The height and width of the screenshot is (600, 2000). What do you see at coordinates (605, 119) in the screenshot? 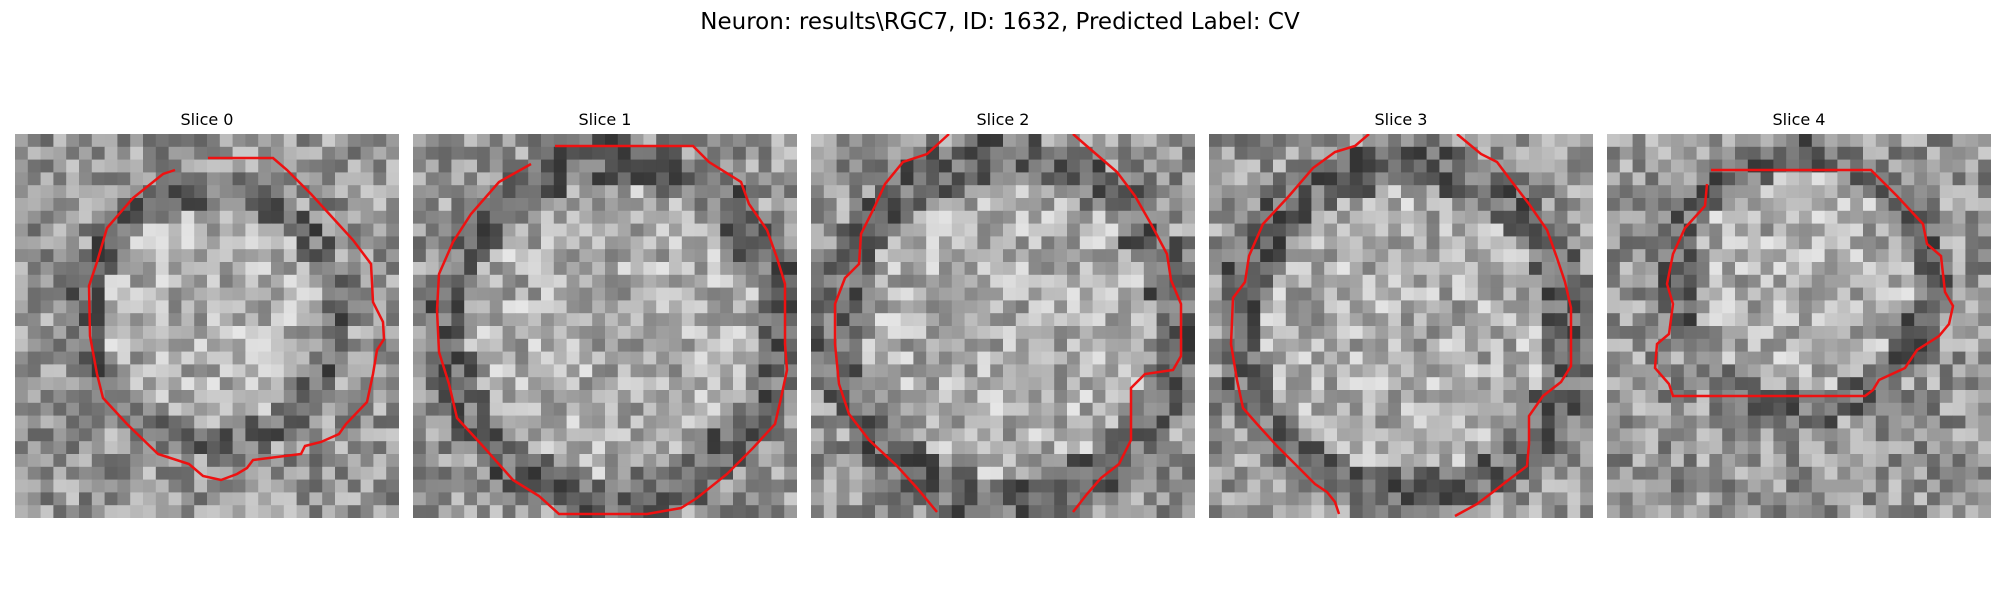
I see `slice-title-1: Slice 1` at bounding box center [605, 119].